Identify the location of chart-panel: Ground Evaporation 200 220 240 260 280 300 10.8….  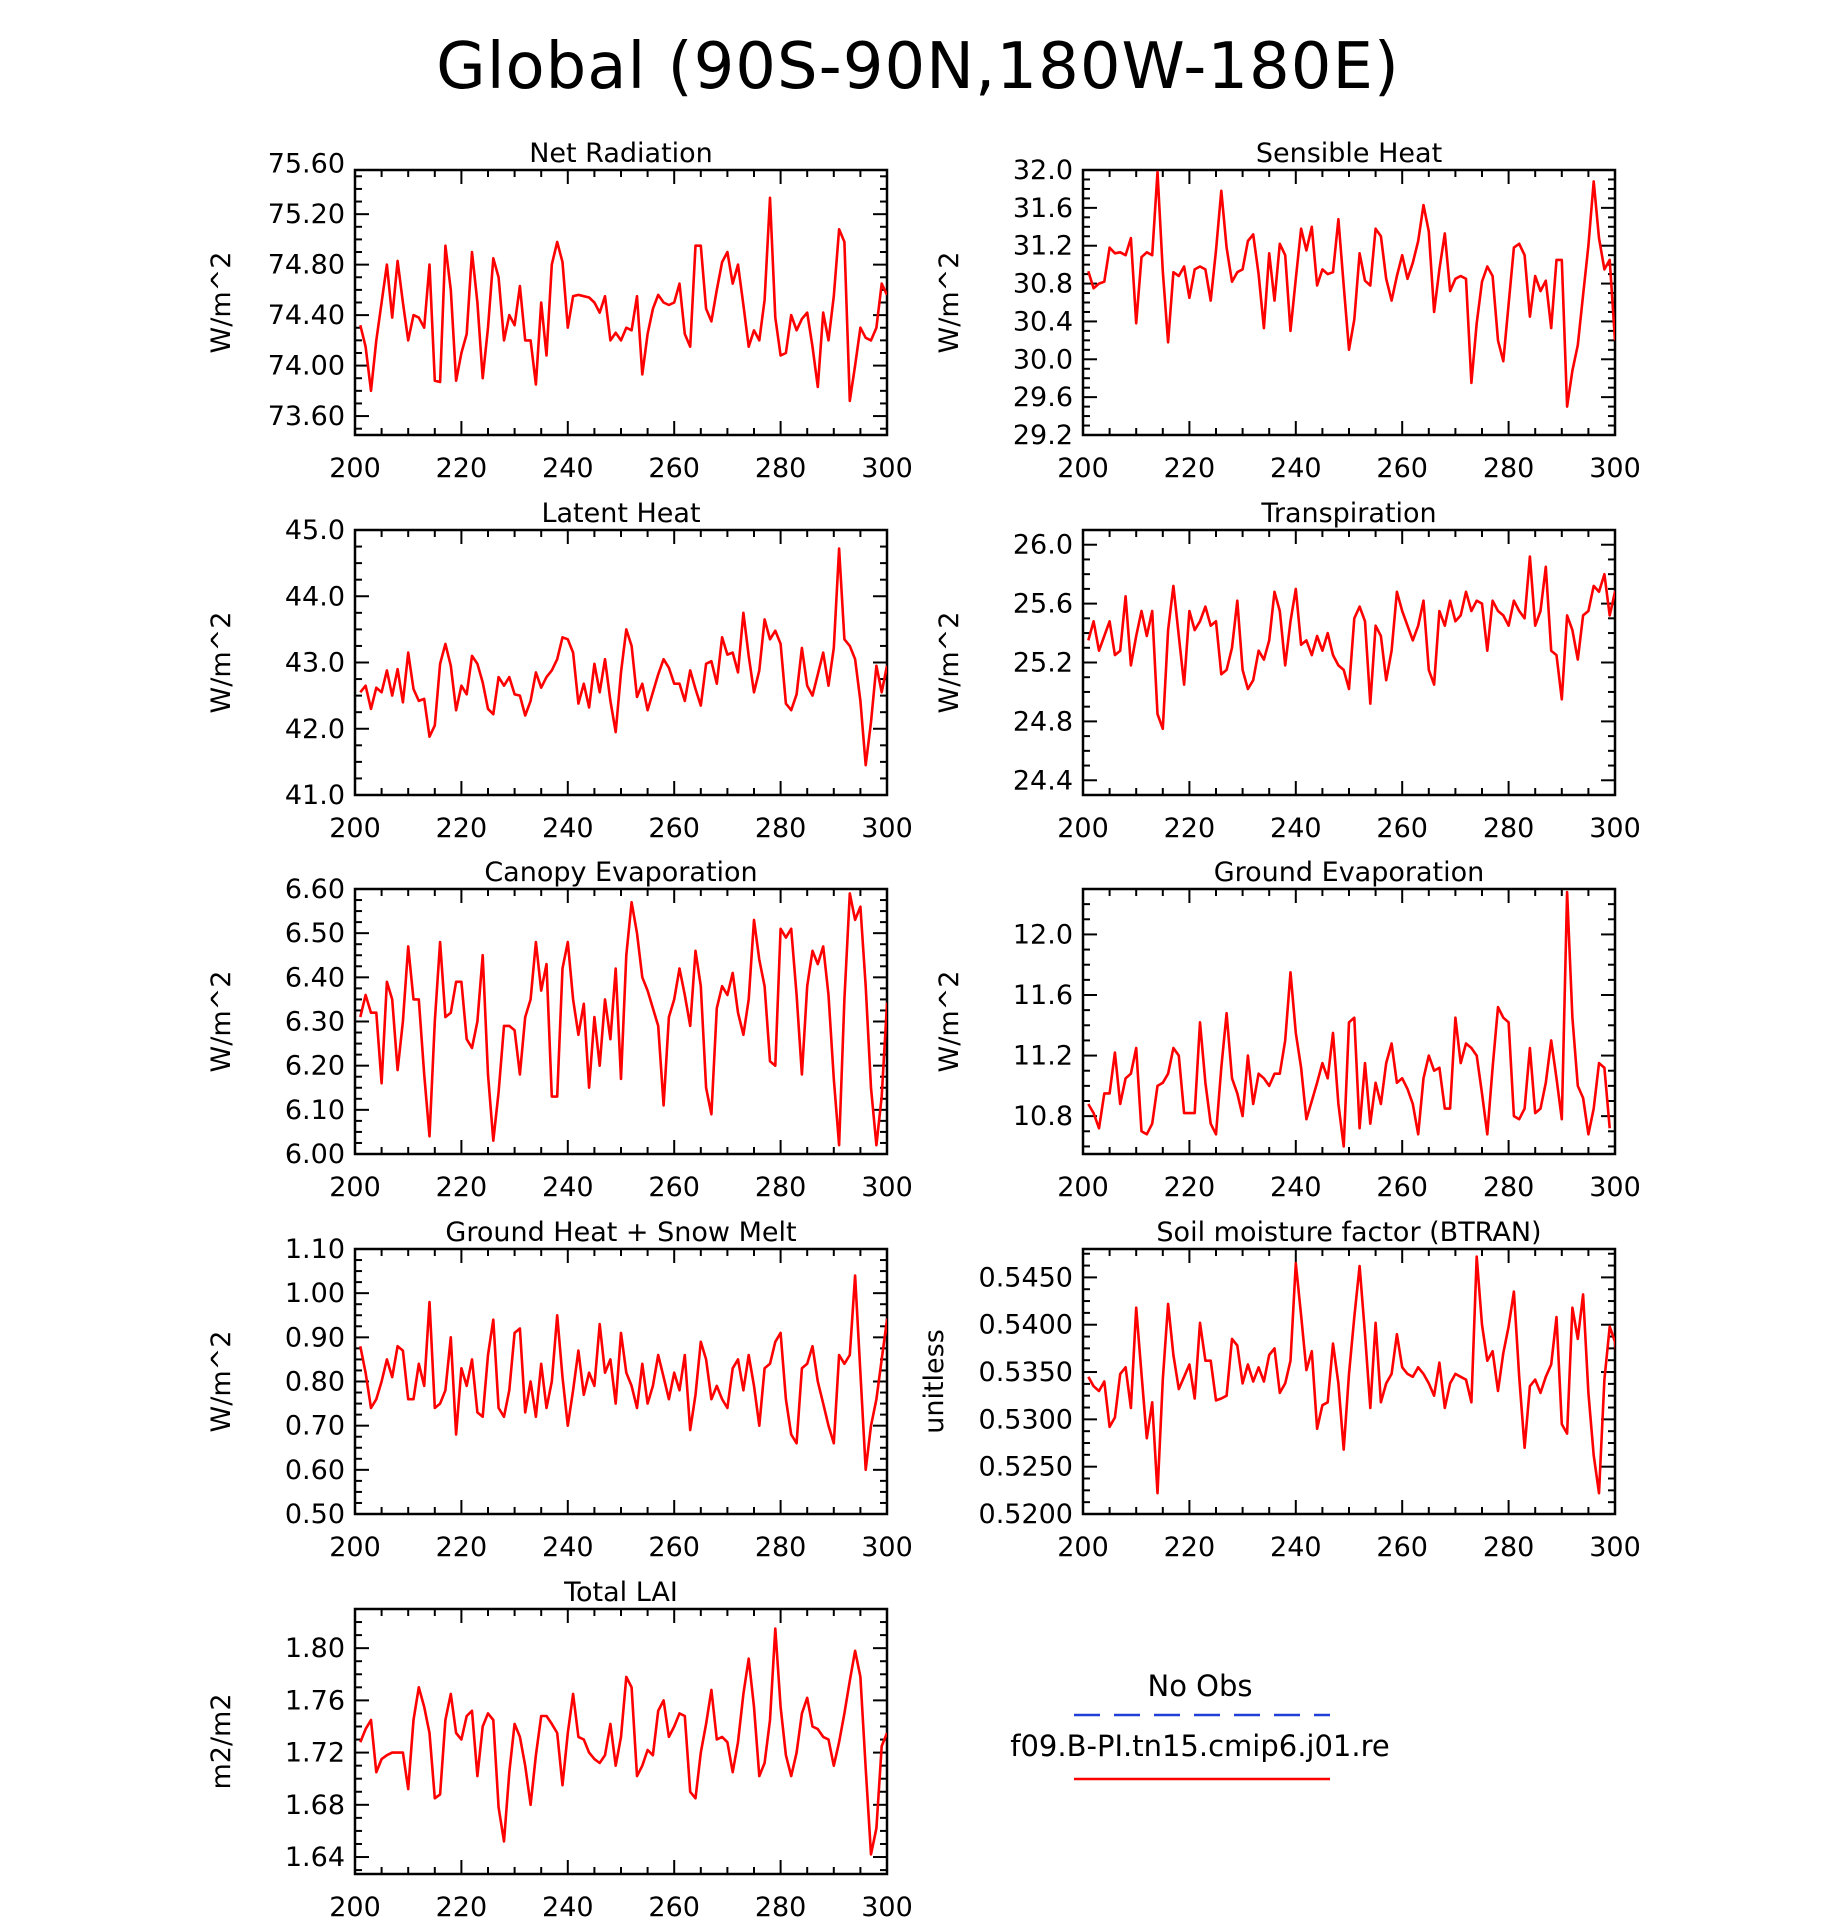
(1287, 1030).